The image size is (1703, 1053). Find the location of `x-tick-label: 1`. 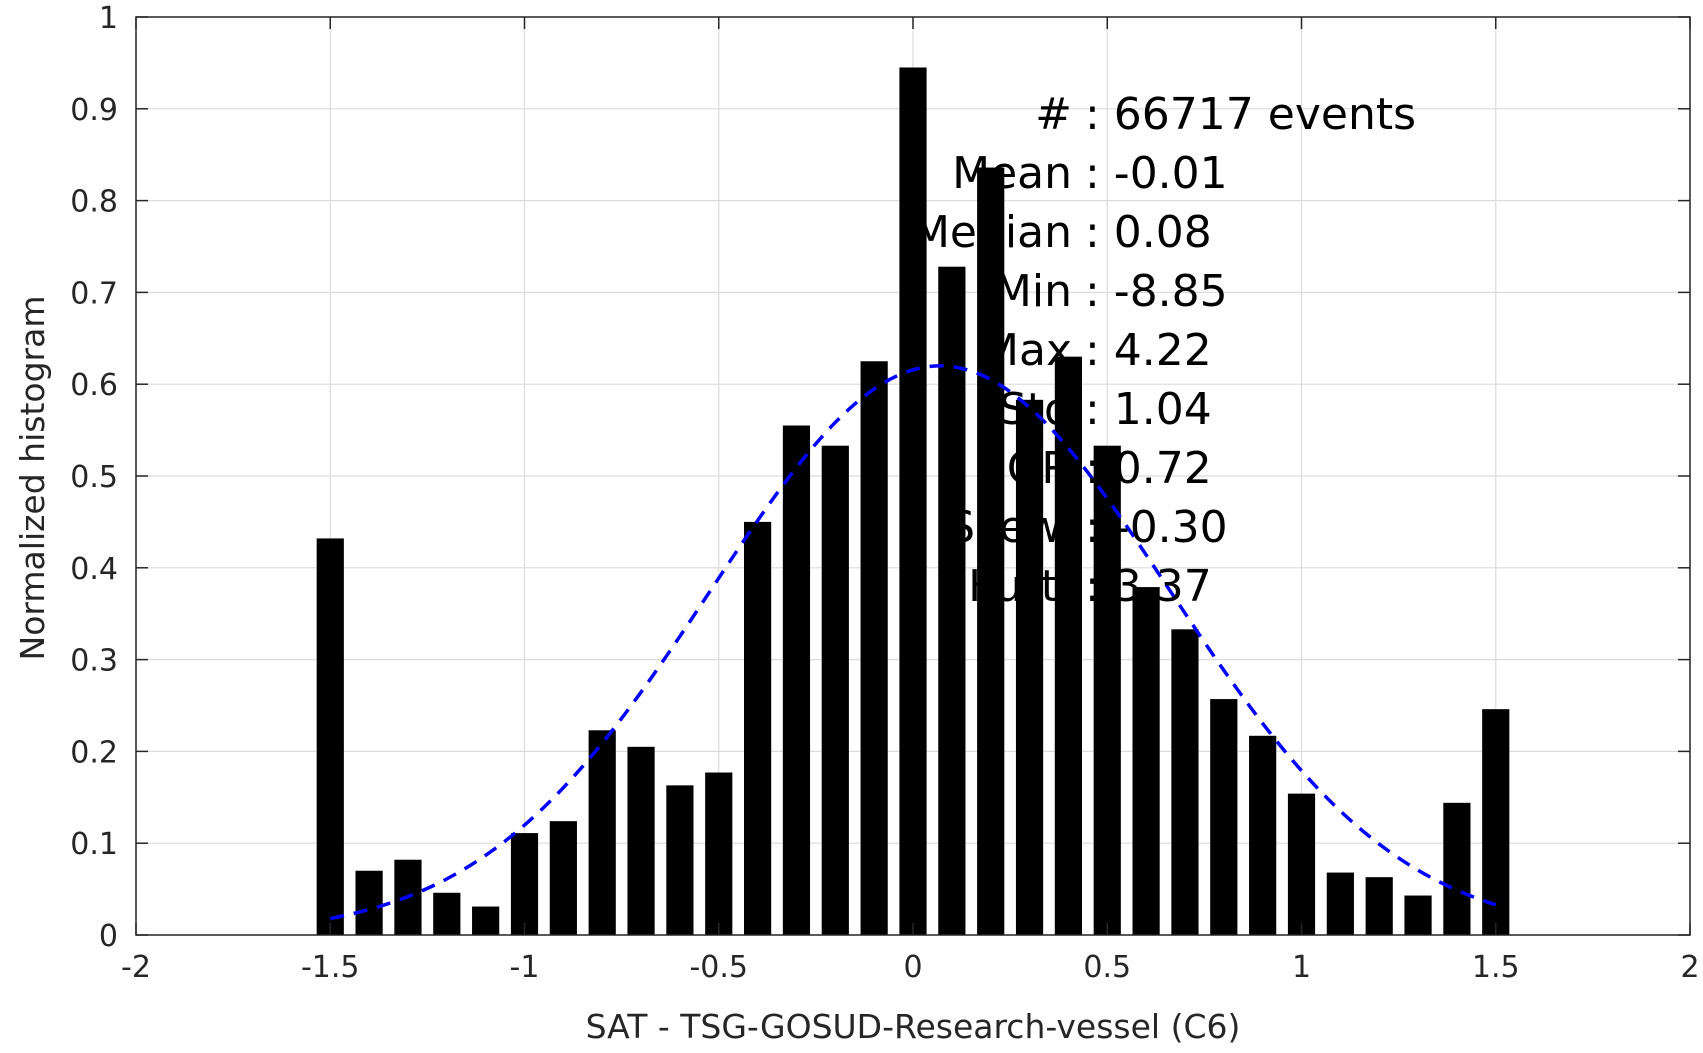

x-tick-label: 1 is located at coordinates (1301, 967).